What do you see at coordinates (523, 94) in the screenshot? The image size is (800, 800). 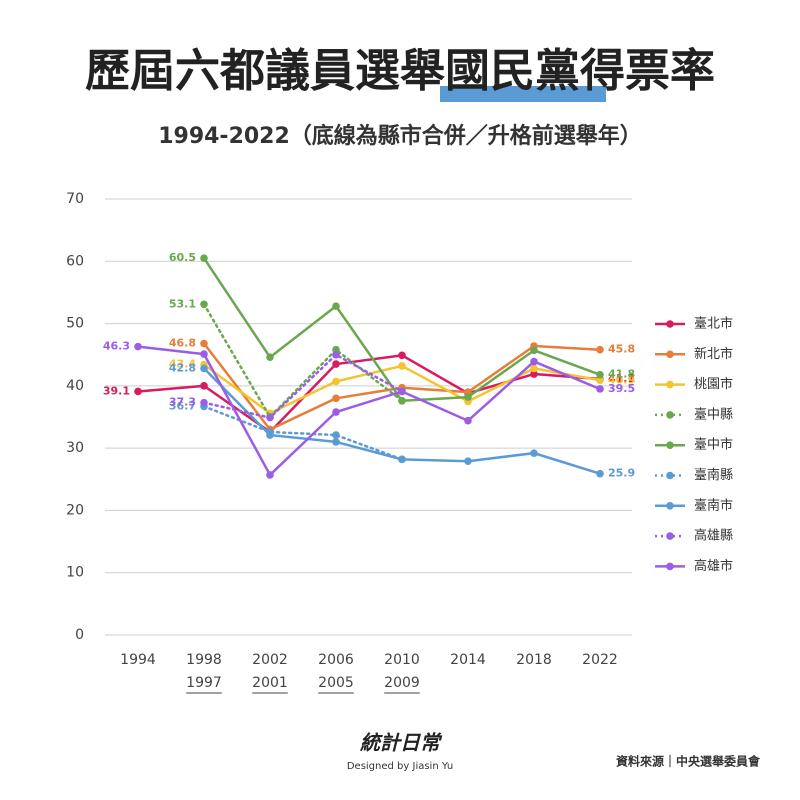 I see `title-highlight` at bounding box center [523, 94].